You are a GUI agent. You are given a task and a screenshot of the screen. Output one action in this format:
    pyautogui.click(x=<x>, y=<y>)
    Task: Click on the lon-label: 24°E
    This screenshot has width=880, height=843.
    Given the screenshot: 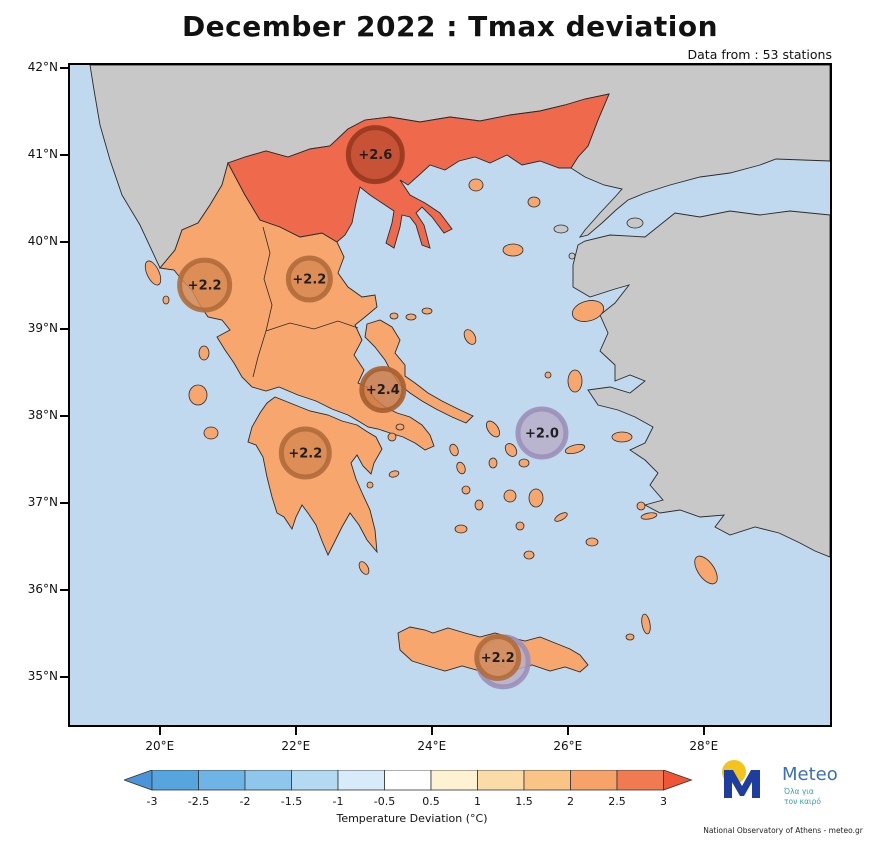 What is the action you would take?
    pyautogui.click(x=432, y=746)
    